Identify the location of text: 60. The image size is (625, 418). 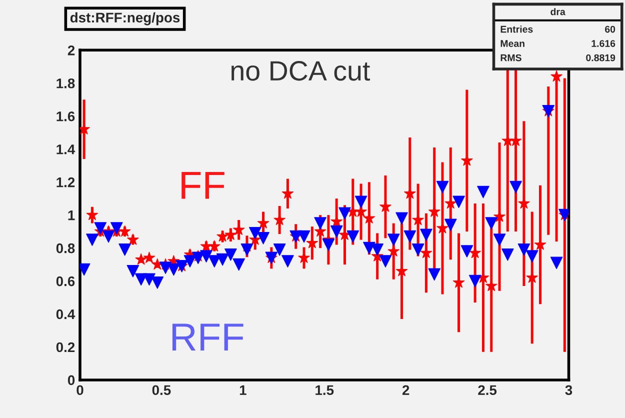
(610, 29).